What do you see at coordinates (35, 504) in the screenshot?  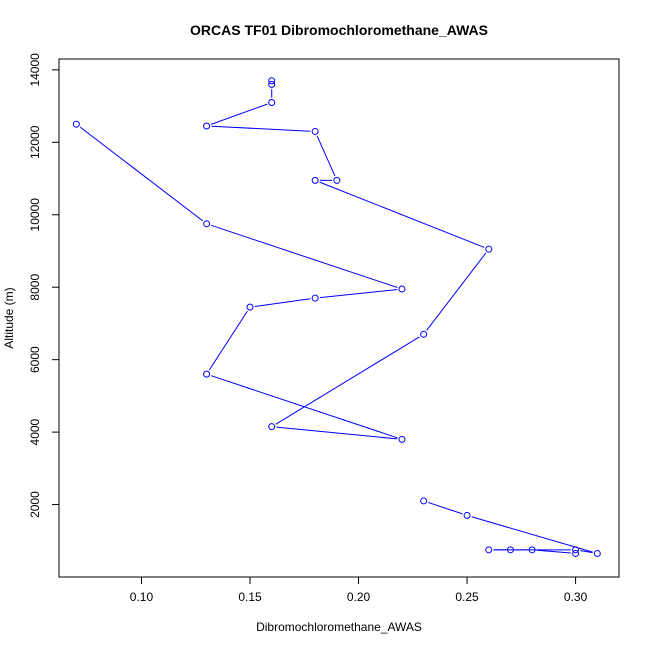 I see `y-tick-label: 2000` at bounding box center [35, 504].